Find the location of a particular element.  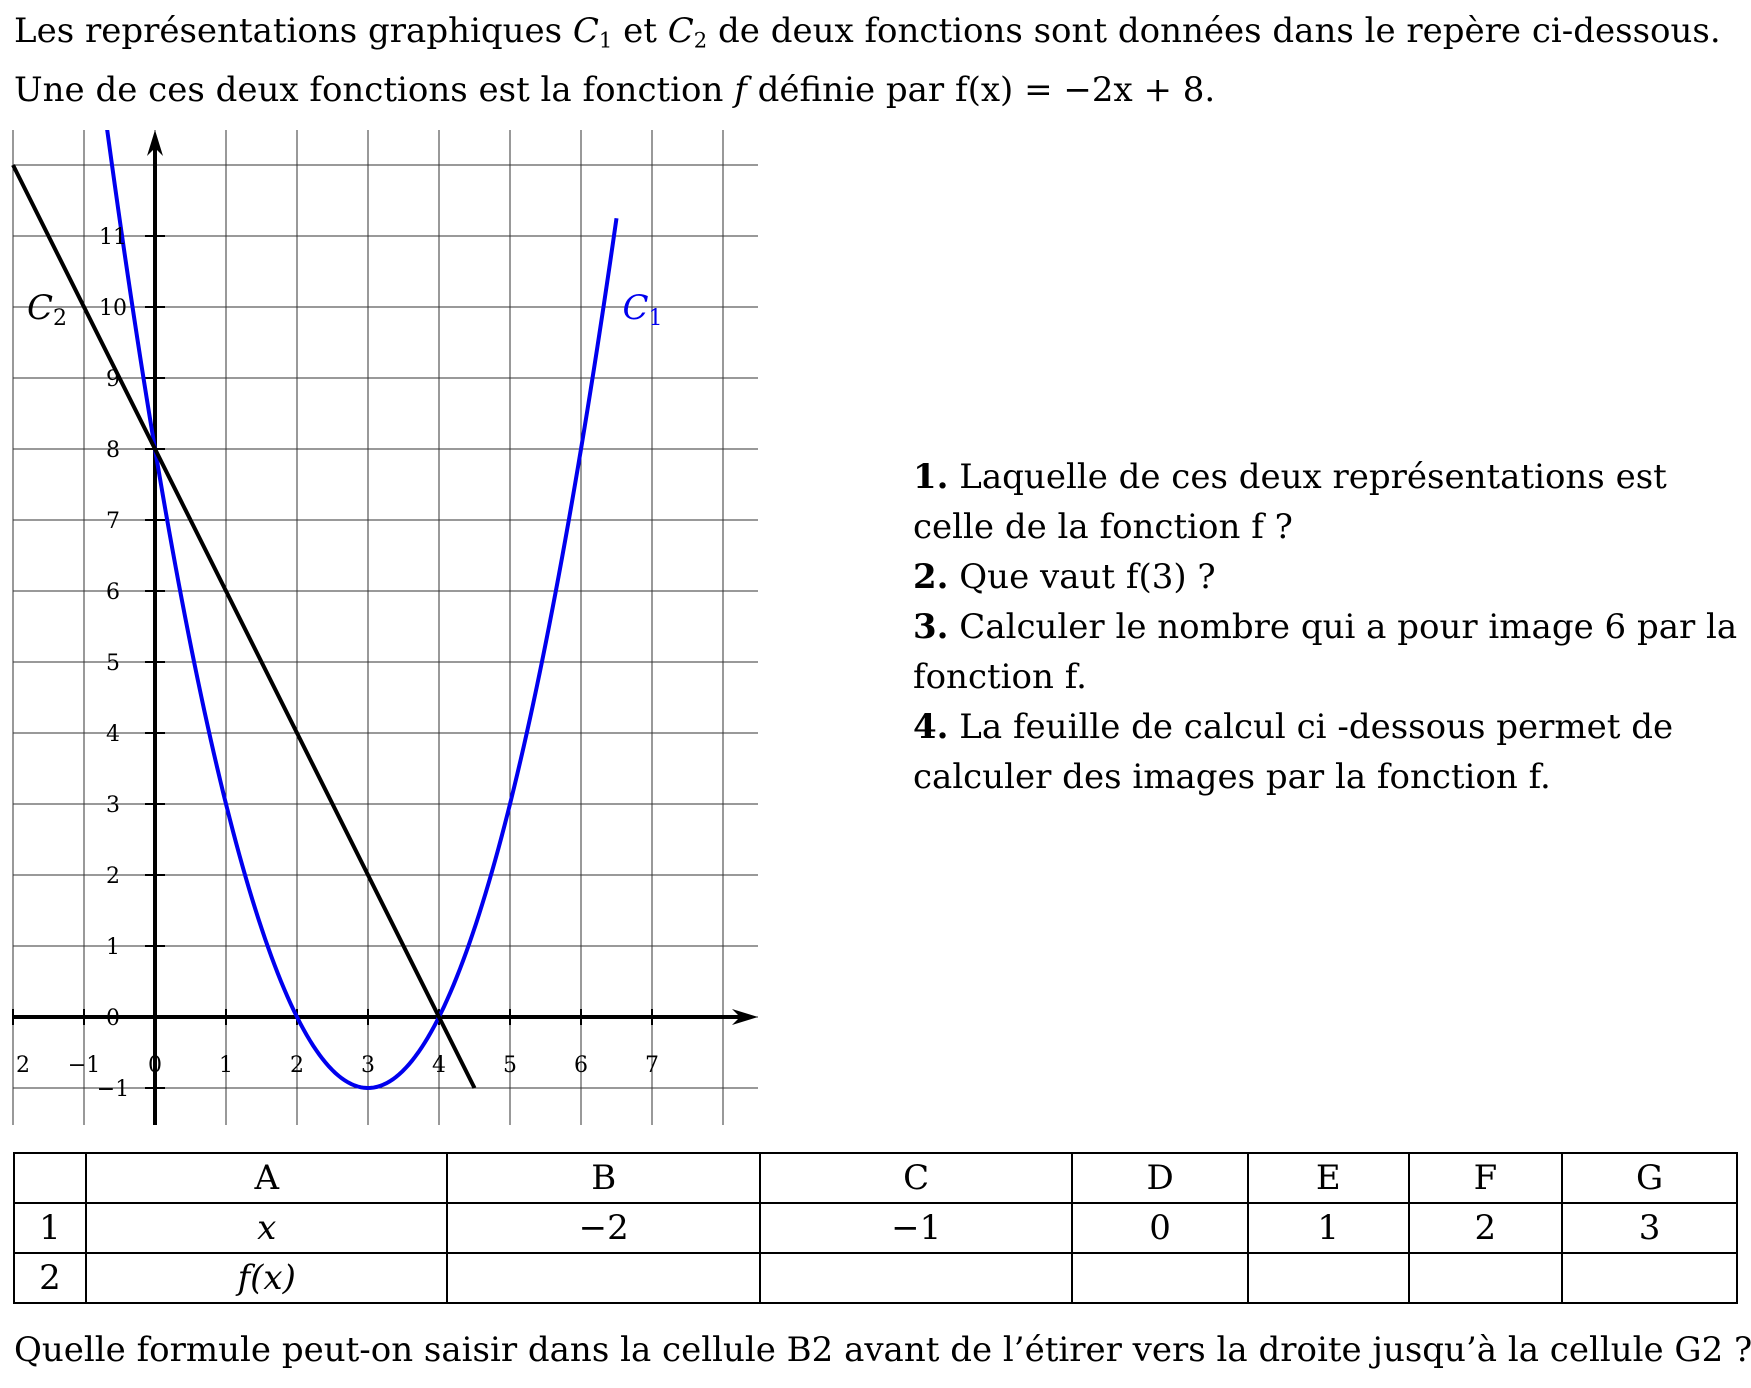

cell-C2 is located at coordinates (916, 1278).